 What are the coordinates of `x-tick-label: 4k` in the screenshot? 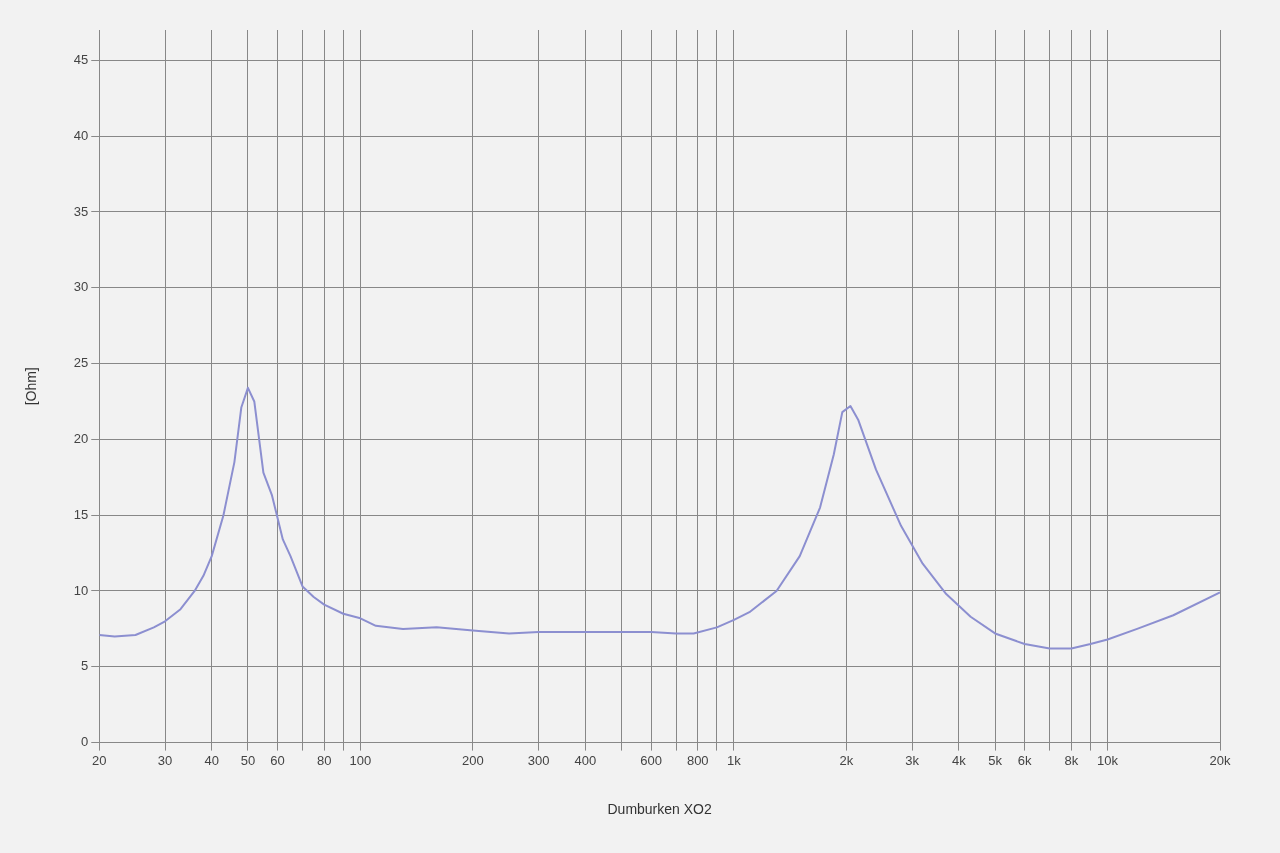 It's located at (959, 760).